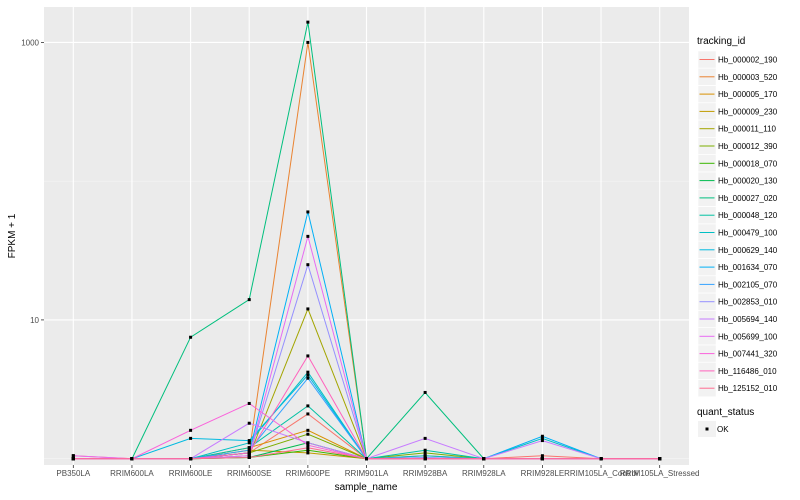  What do you see at coordinates (725, 412) in the screenshot?
I see `shape-legend-title: quant_status` at bounding box center [725, 412].